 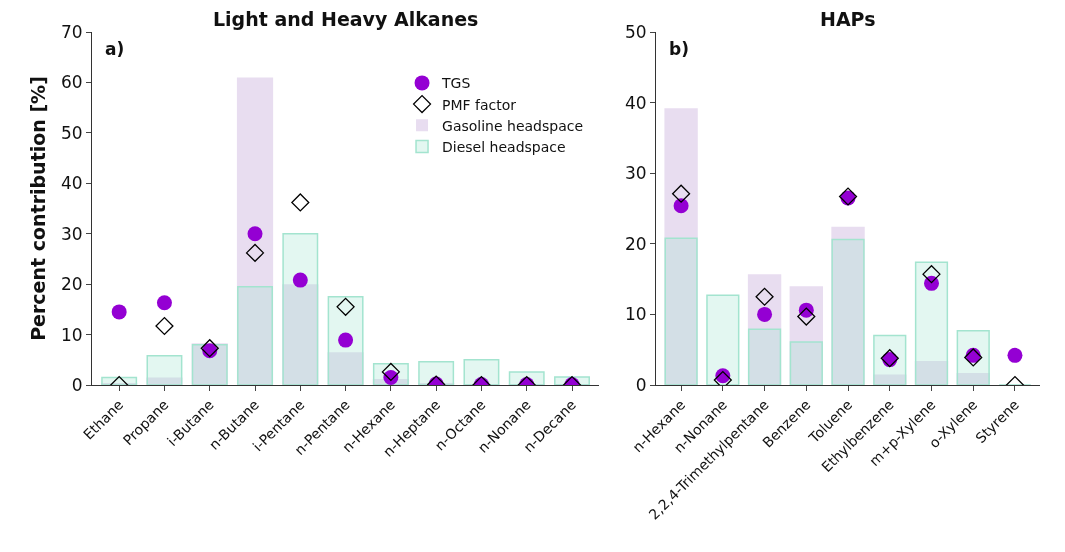 I want to click on legend-label: TGS, so click(x=456, y=83).